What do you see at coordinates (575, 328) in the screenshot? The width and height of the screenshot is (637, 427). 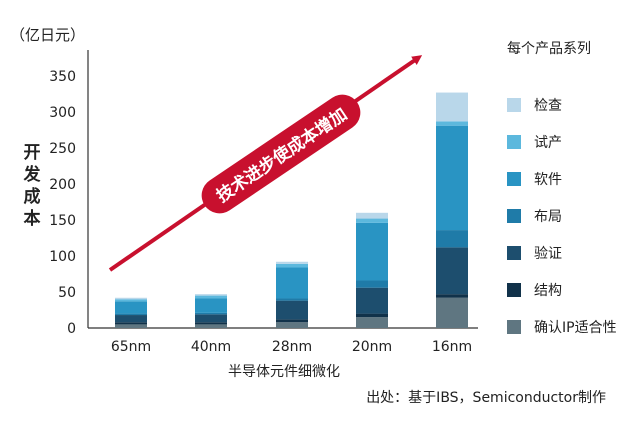 I see `legend-label: 确认IP适合性` at bounding box center [575, 328].